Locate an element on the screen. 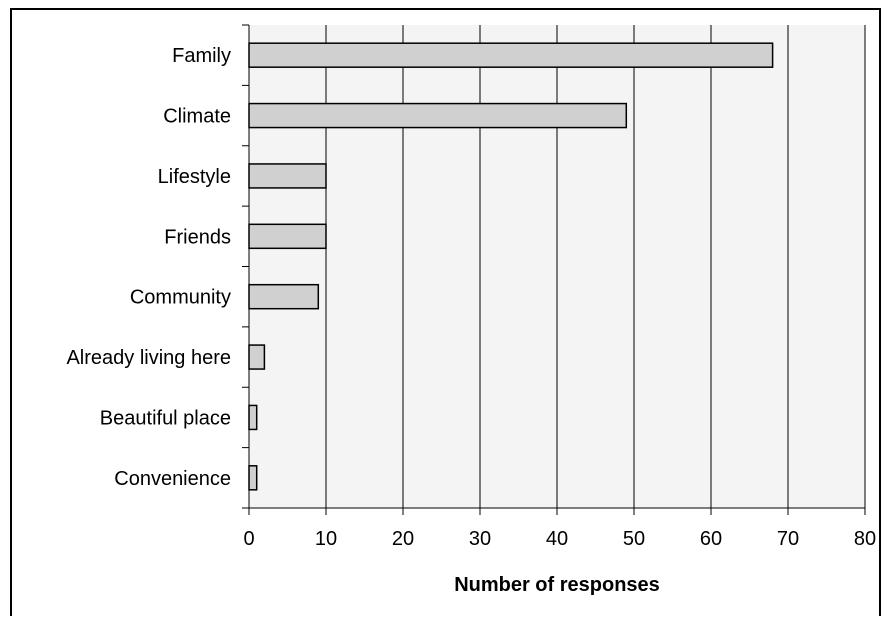  category-label: Climate is located at coordinates (197, 117).